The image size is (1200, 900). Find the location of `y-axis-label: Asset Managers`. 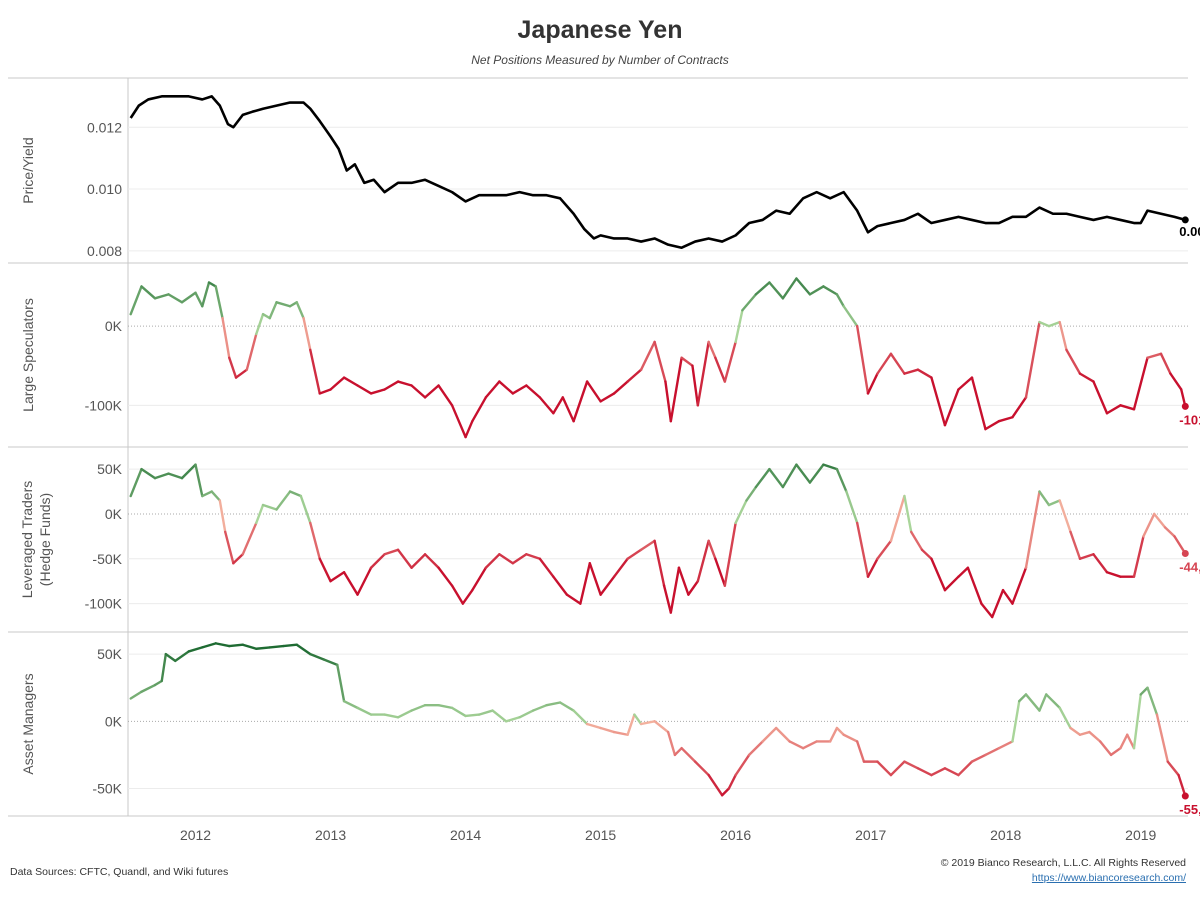

y-axis-label: Asset Managers is located at coordinates (28, 723).